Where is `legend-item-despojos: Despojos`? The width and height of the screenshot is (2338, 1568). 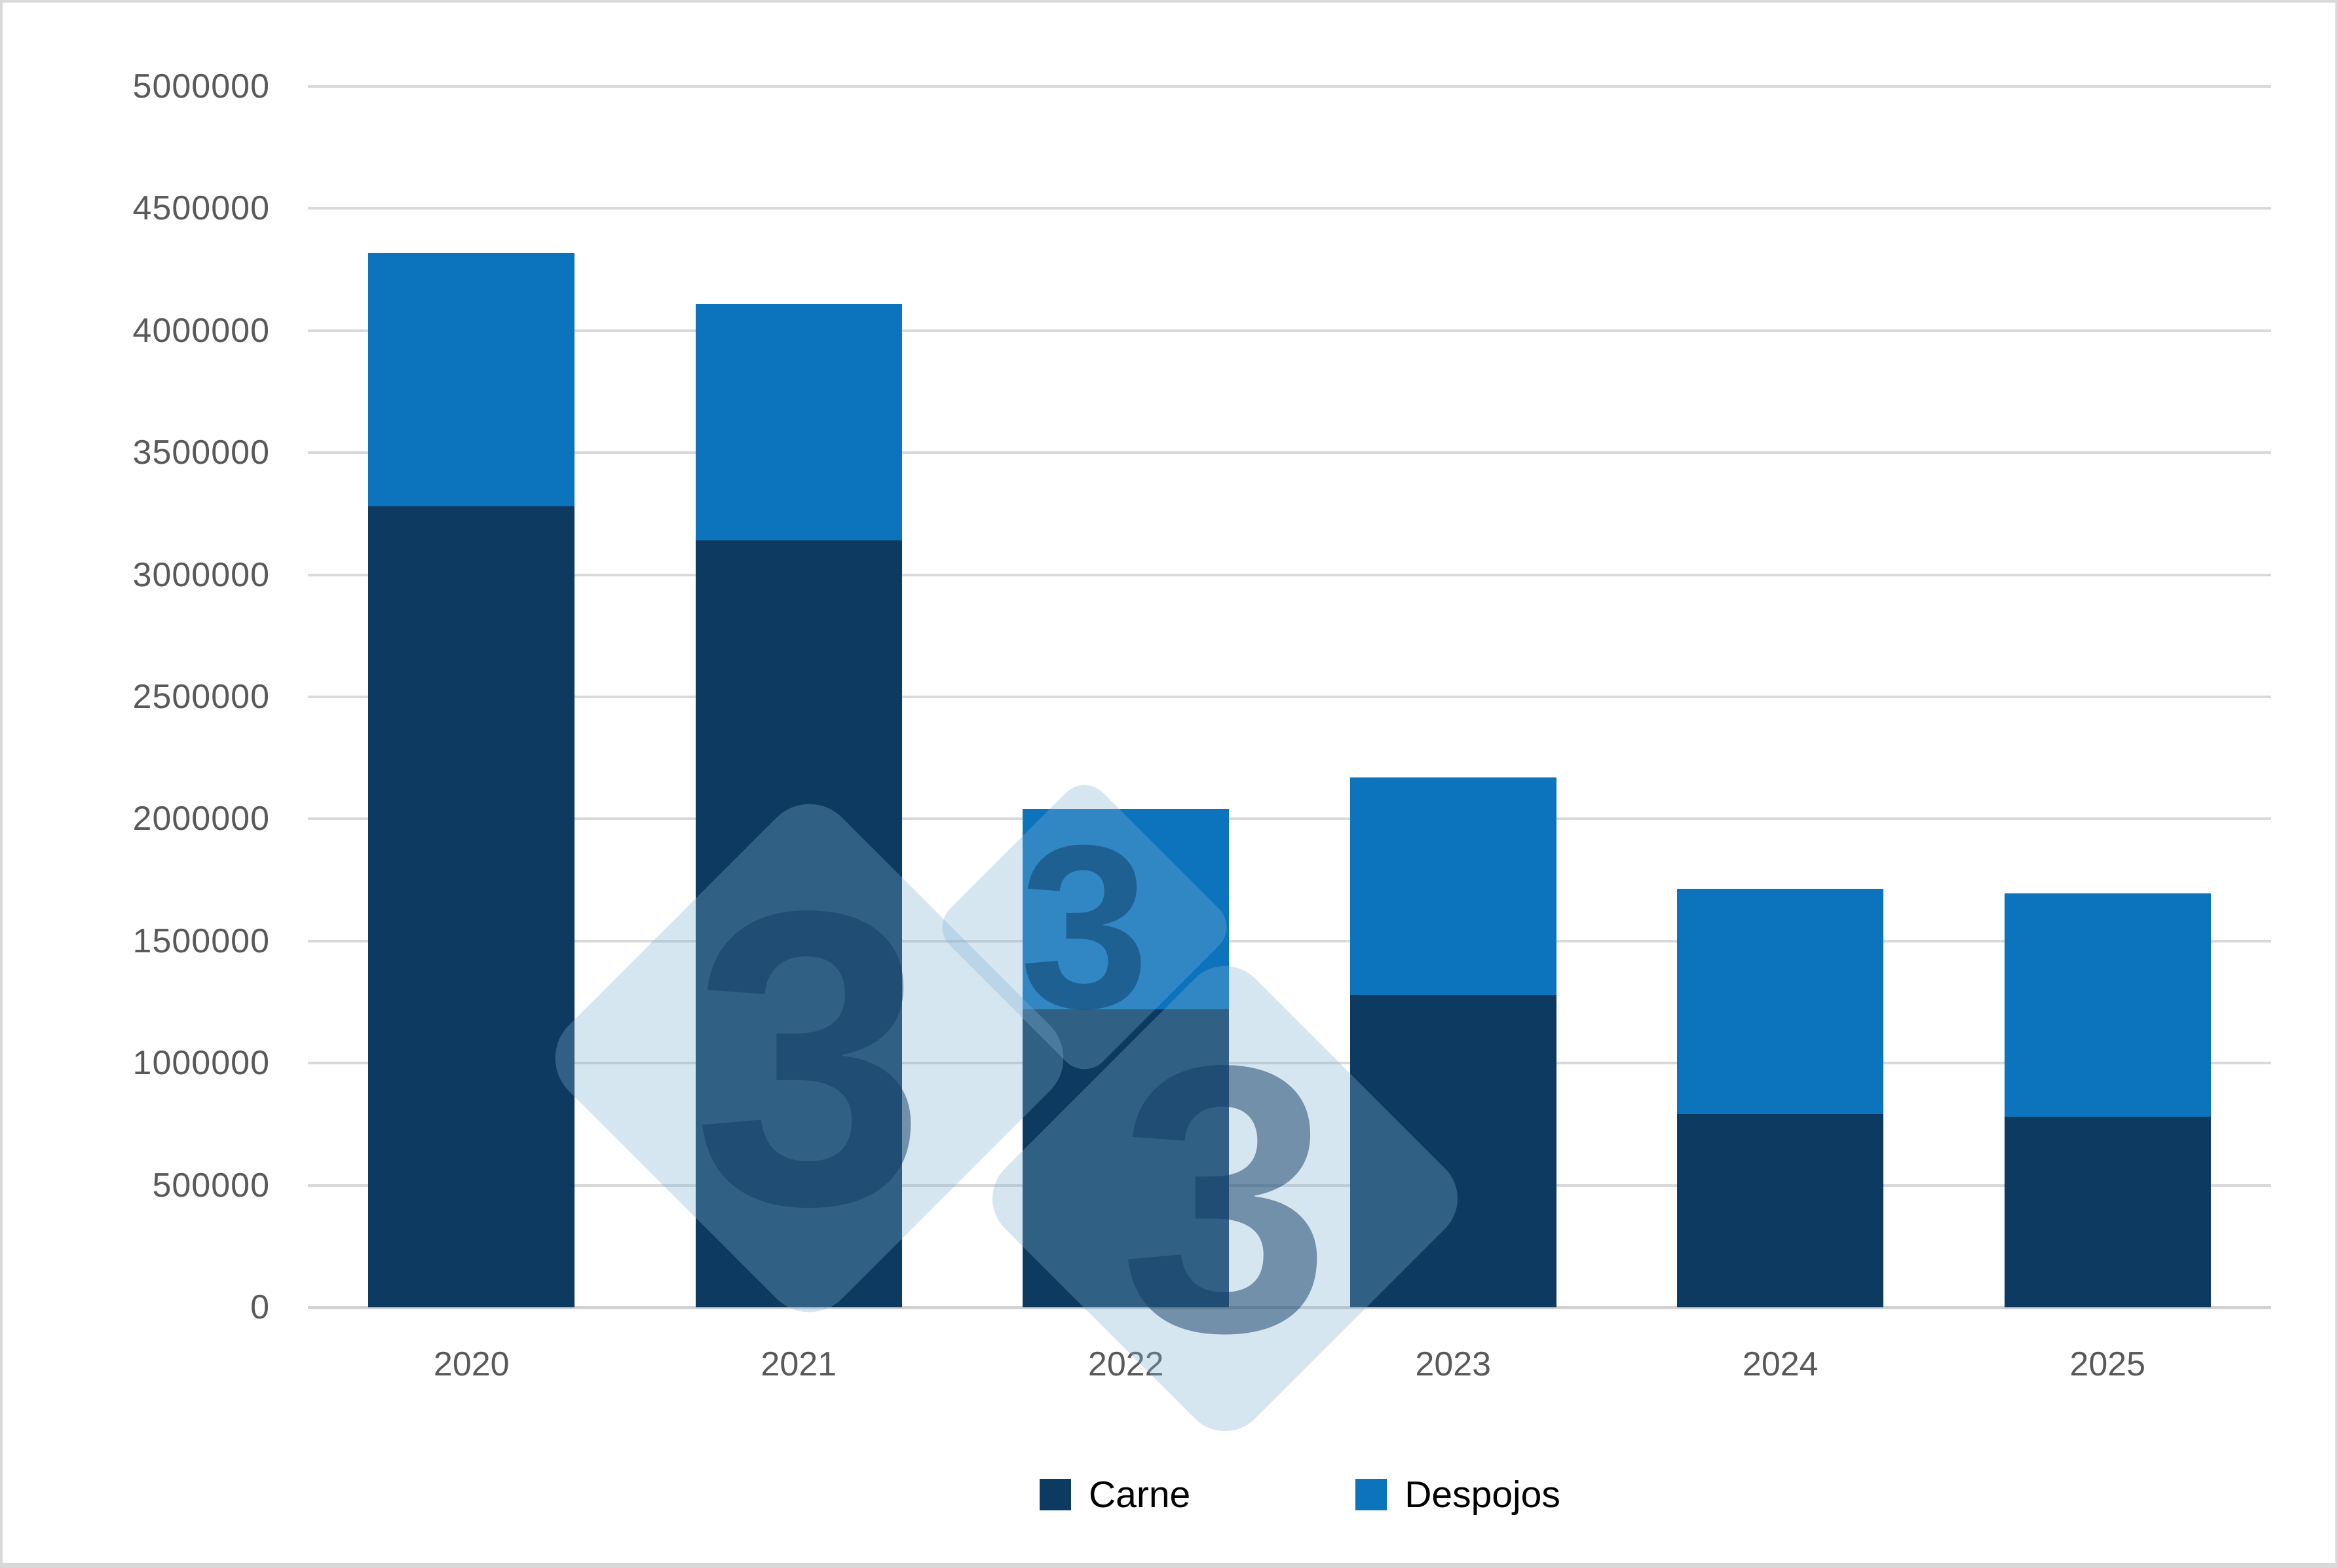
legend-item-despojos: Despojos is located at coordinates (1457, 1495).